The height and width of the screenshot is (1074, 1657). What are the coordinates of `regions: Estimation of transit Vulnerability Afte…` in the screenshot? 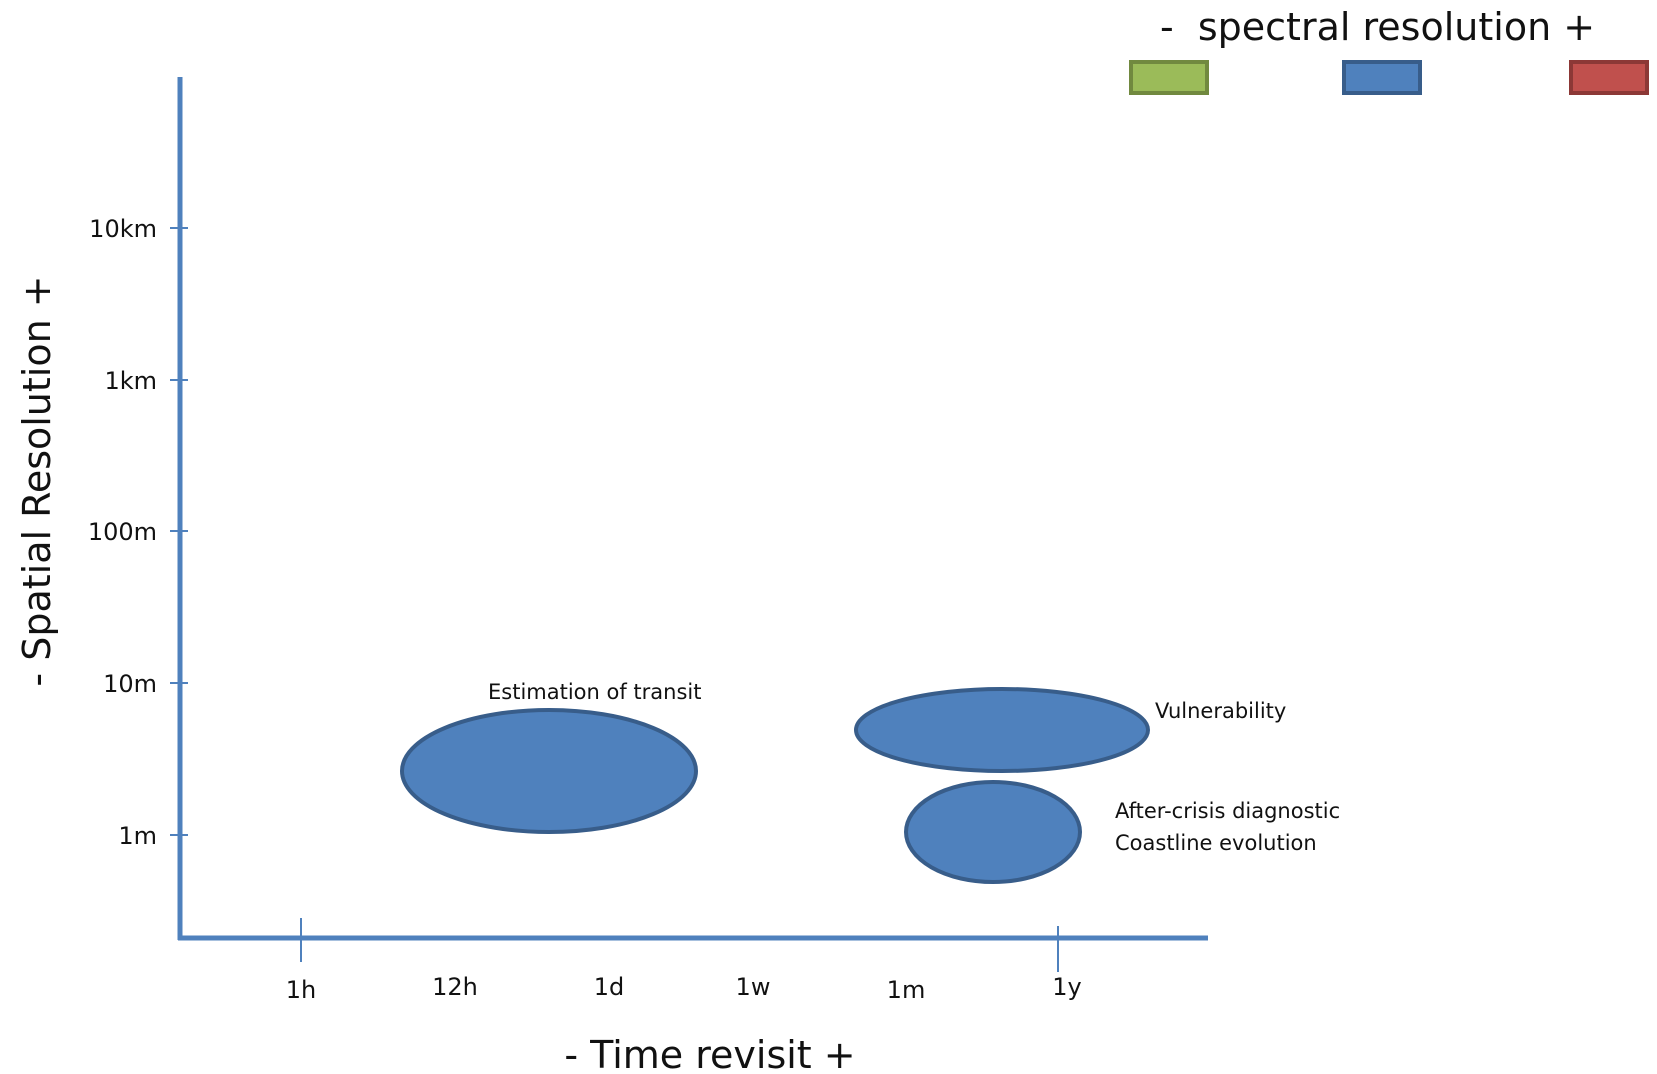 It's located at (870, 782).